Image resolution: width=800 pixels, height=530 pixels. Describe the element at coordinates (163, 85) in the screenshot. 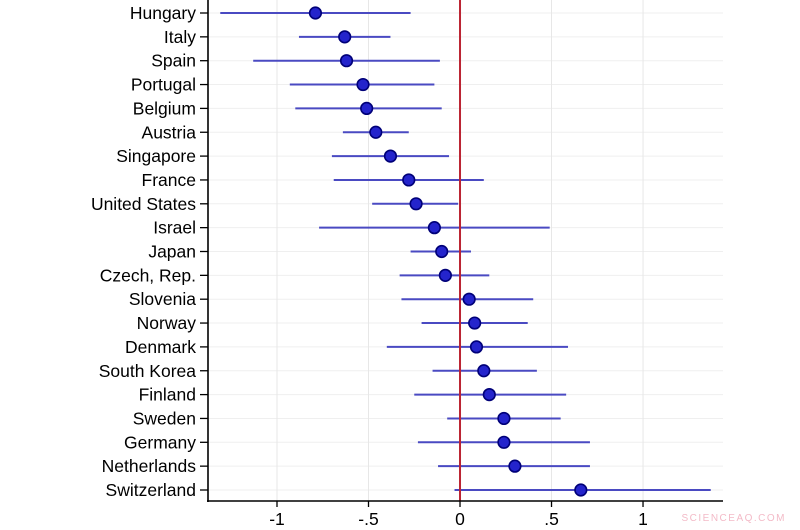

I see `country-label: Portugal` at that location.